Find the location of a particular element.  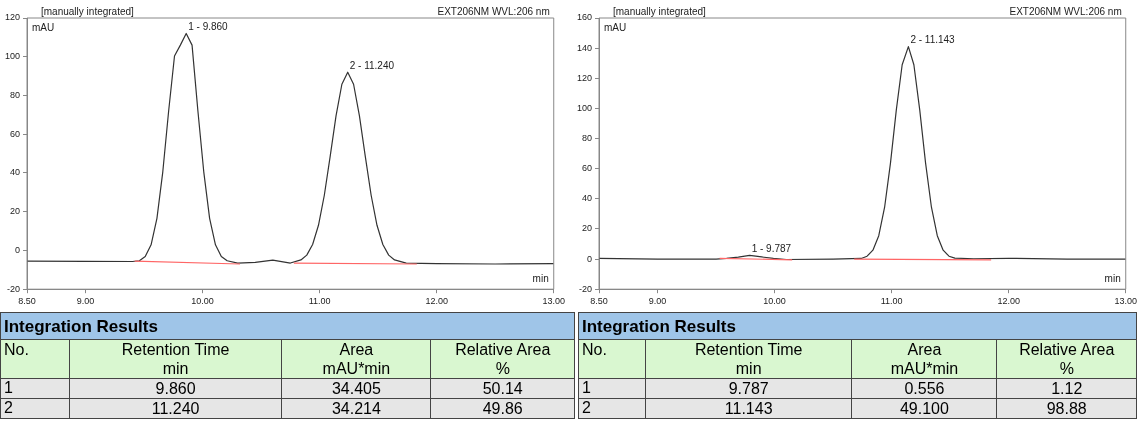

text: 50.14 is located at coordinates (502, 388).